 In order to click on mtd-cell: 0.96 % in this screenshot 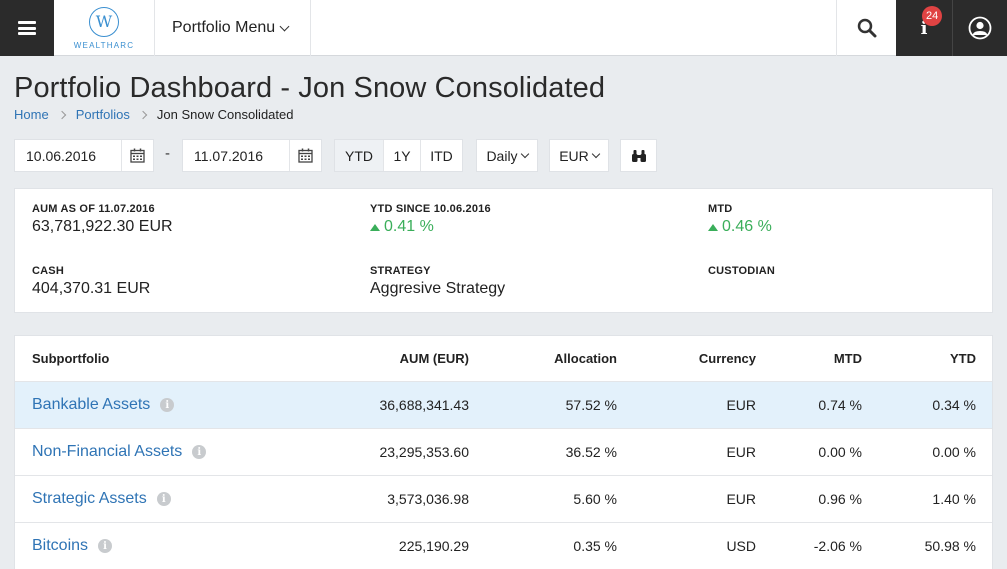, I will do `click(840, 499)`.